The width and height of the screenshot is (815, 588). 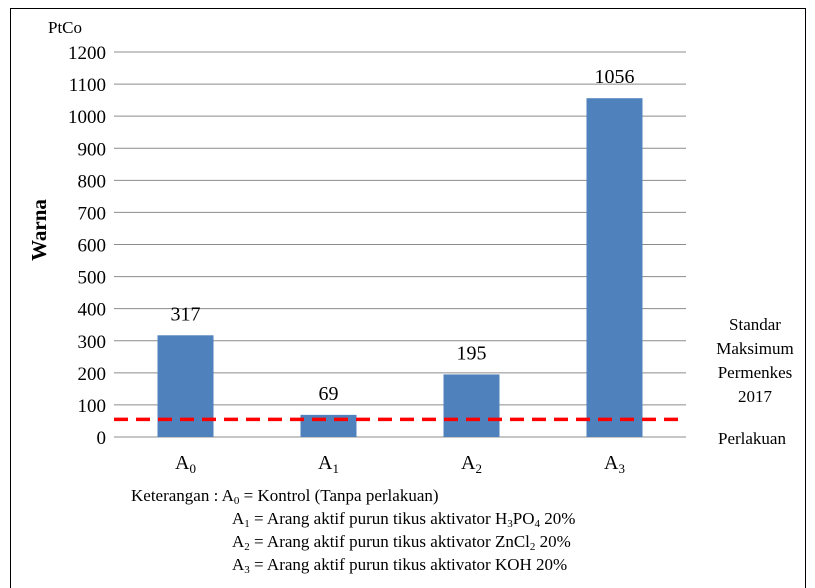 I want to click on x-category-label: A2, so click(x=471, y=464).